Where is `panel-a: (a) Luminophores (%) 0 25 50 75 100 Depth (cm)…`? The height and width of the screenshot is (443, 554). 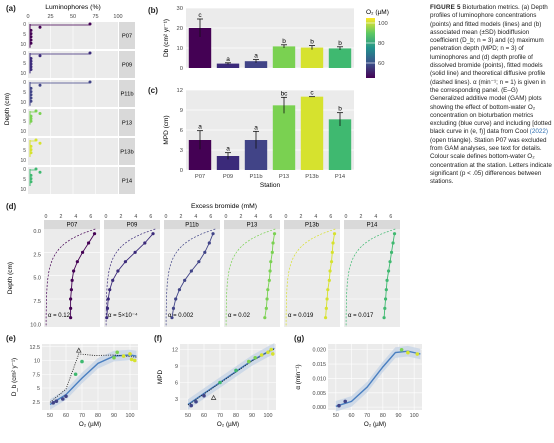
panel-a: (a) Luminophores (%) 0 25 50 75 100 Depth (cm)… is located at coordinates (75, 100).